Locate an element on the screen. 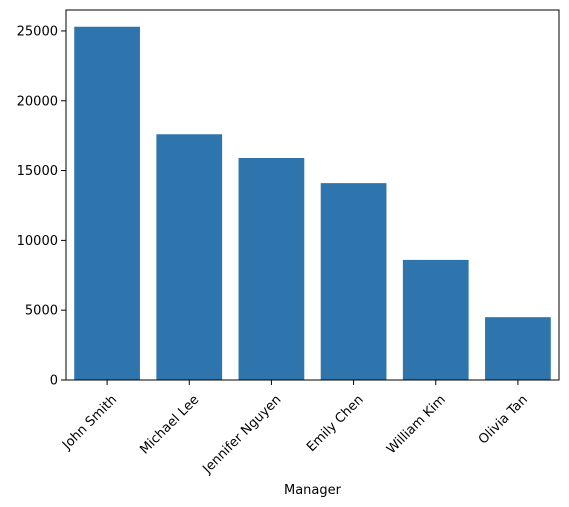 This screenshot has height=507, width=569. y-tick-label: 10000 is located at coordinates (37, 241).